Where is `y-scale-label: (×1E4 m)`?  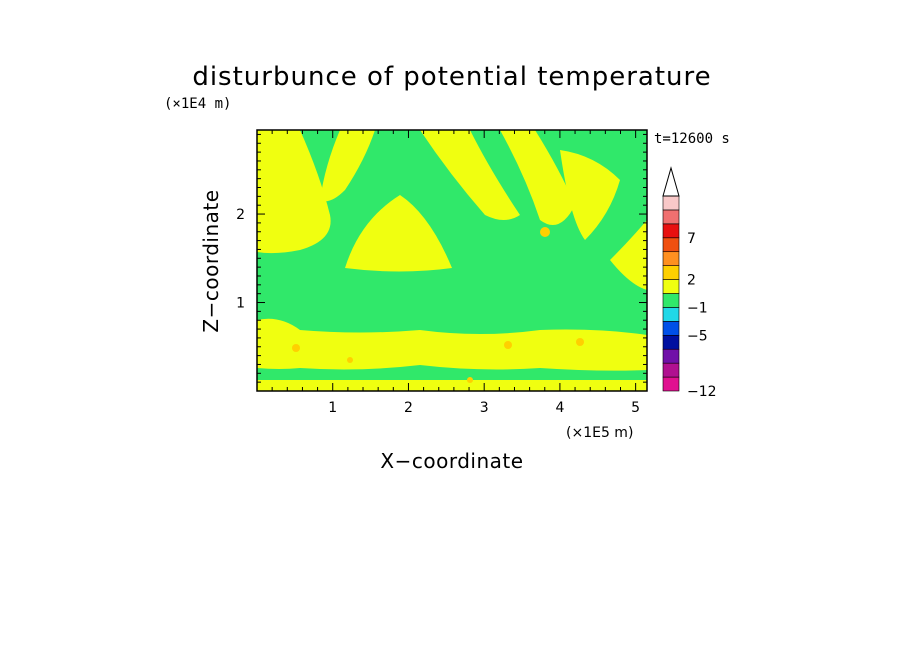 y-scale-label: (×1E4 m) is located at coordinates (197, 104).